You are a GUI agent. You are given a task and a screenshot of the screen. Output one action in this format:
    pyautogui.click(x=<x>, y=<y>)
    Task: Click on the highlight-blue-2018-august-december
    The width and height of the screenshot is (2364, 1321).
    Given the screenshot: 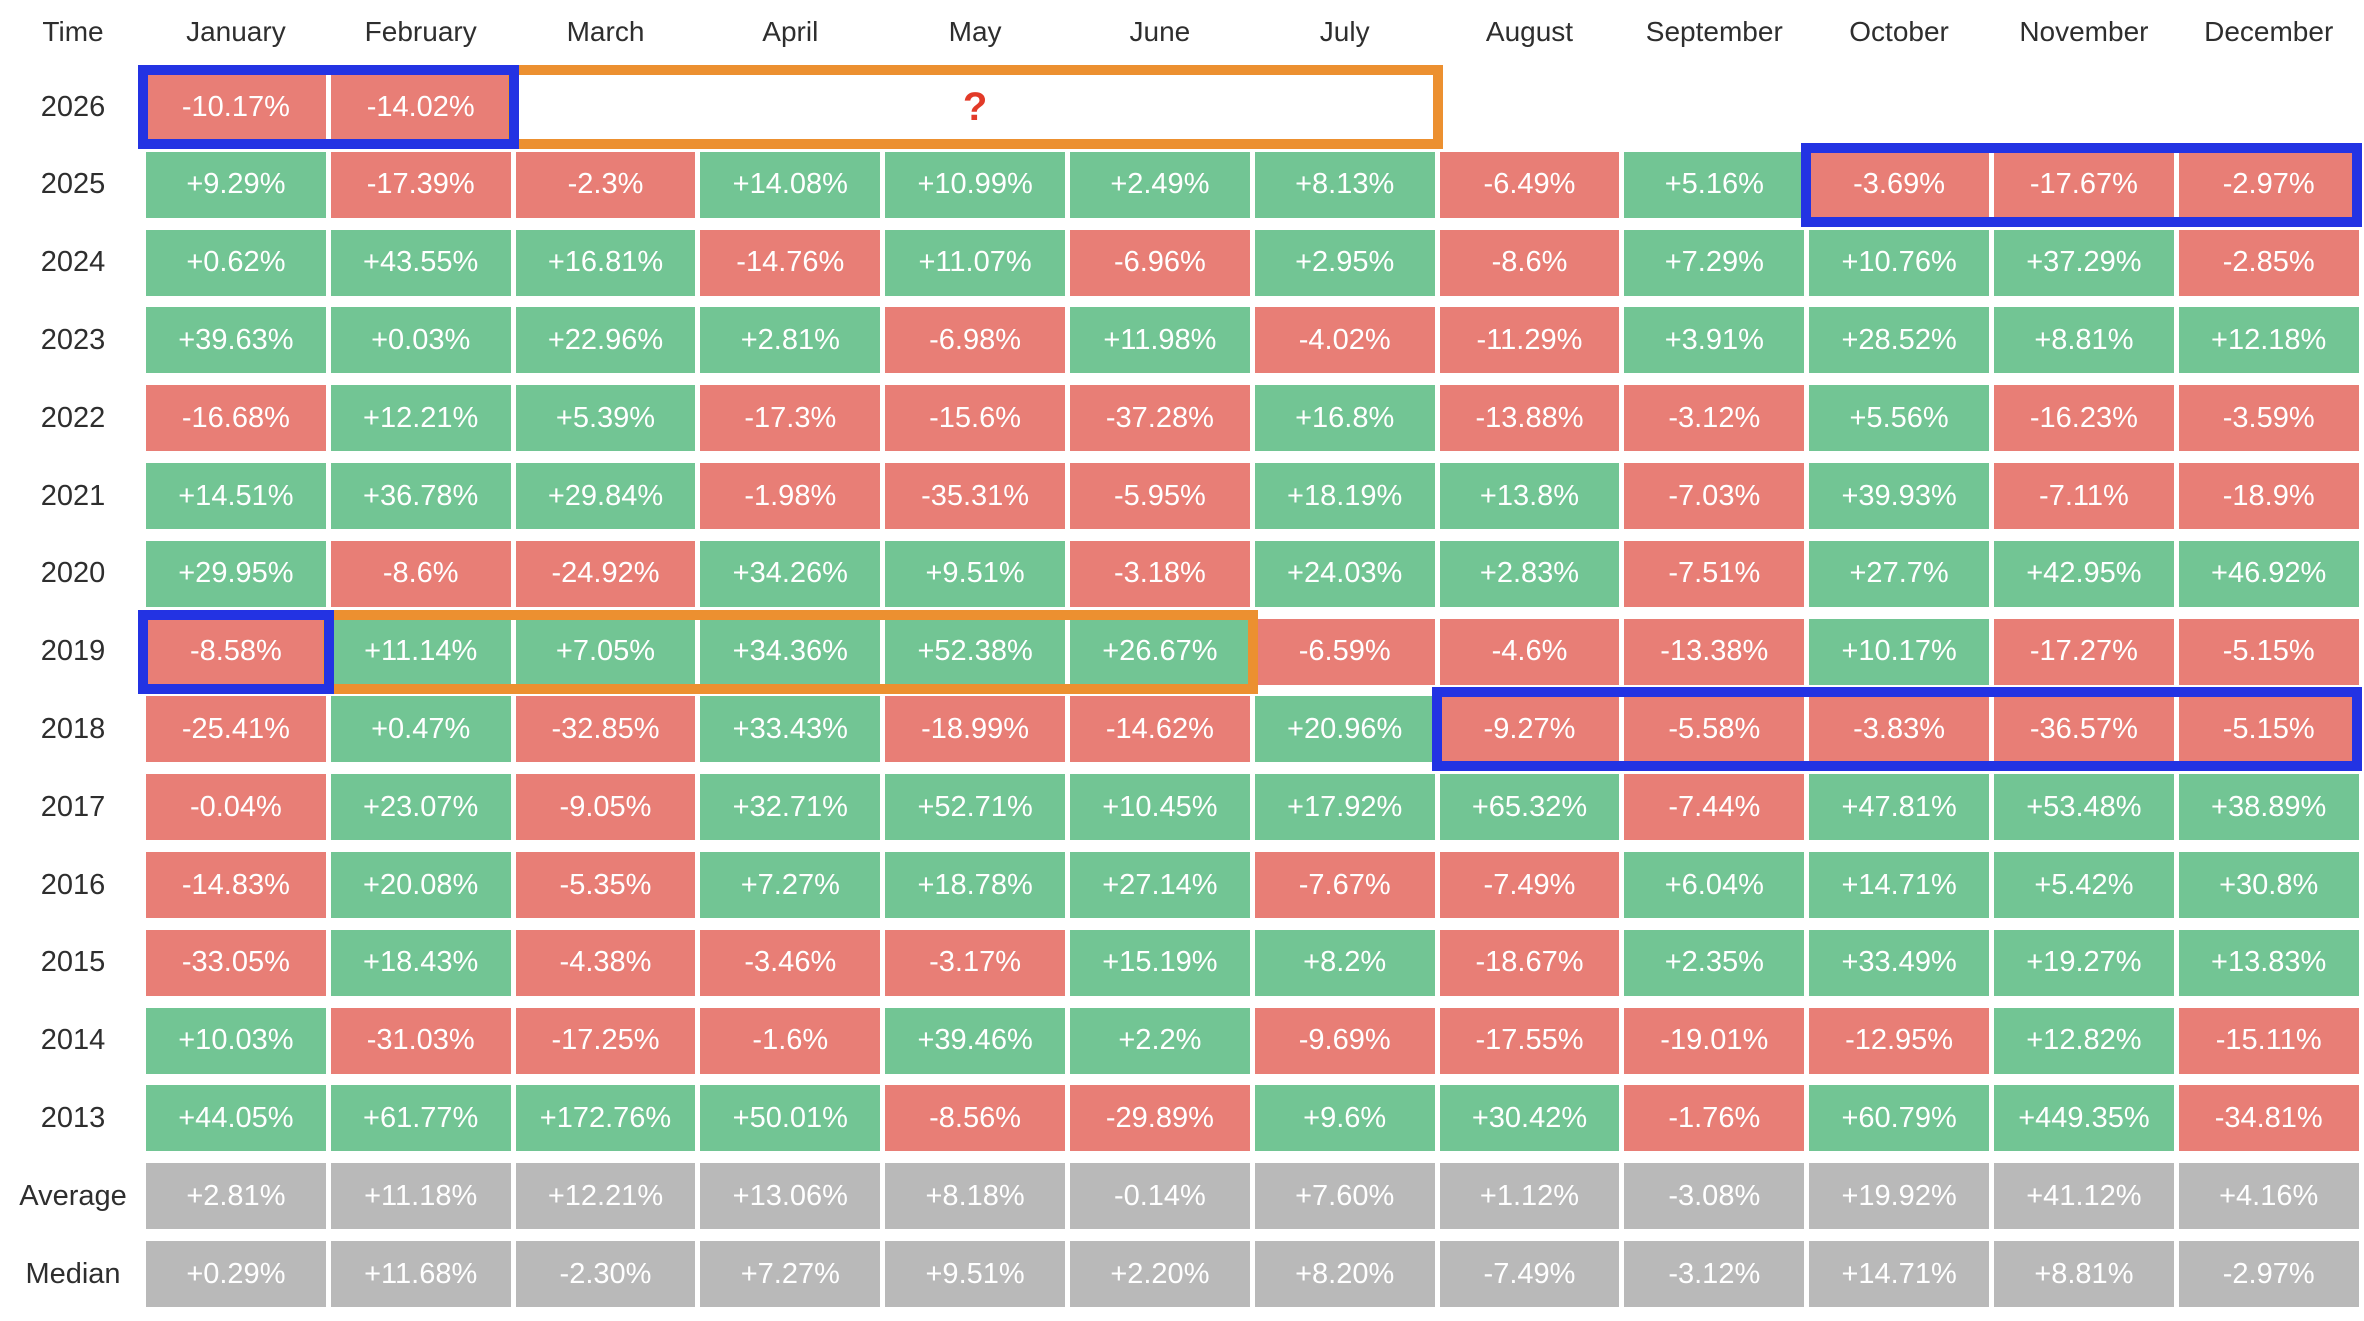 What is the action you would take?
    pyautogui.click(x=1896, y=729)
    